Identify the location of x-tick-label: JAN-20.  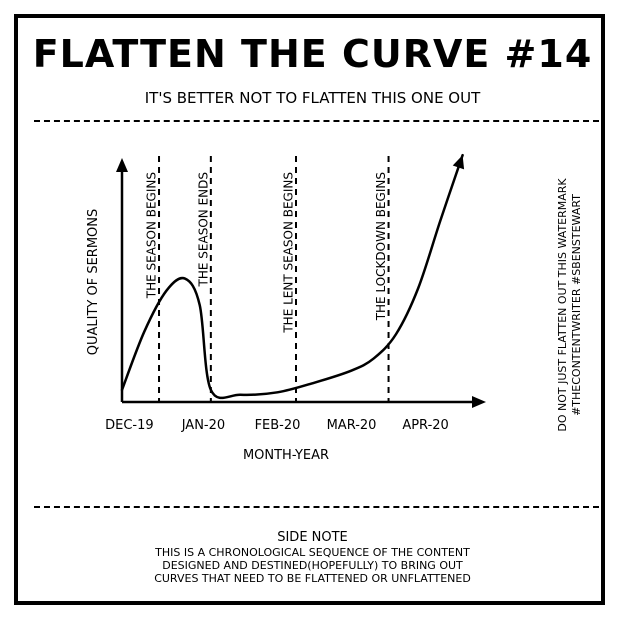
(203, 425).